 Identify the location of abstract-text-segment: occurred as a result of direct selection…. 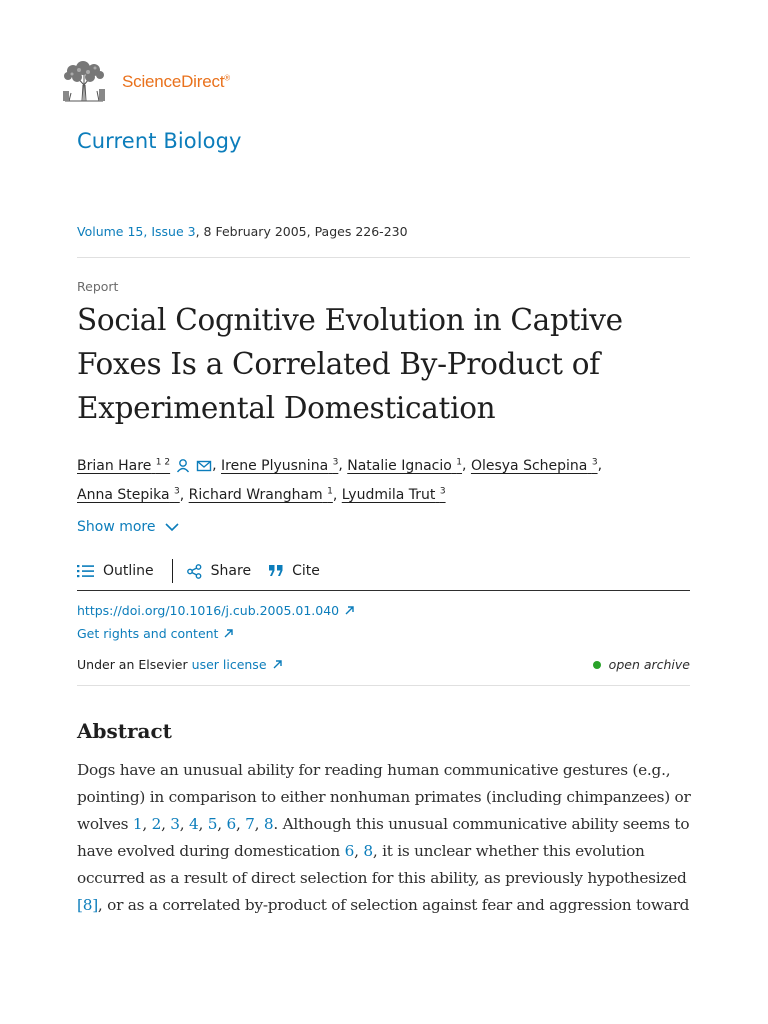
(382, 878).